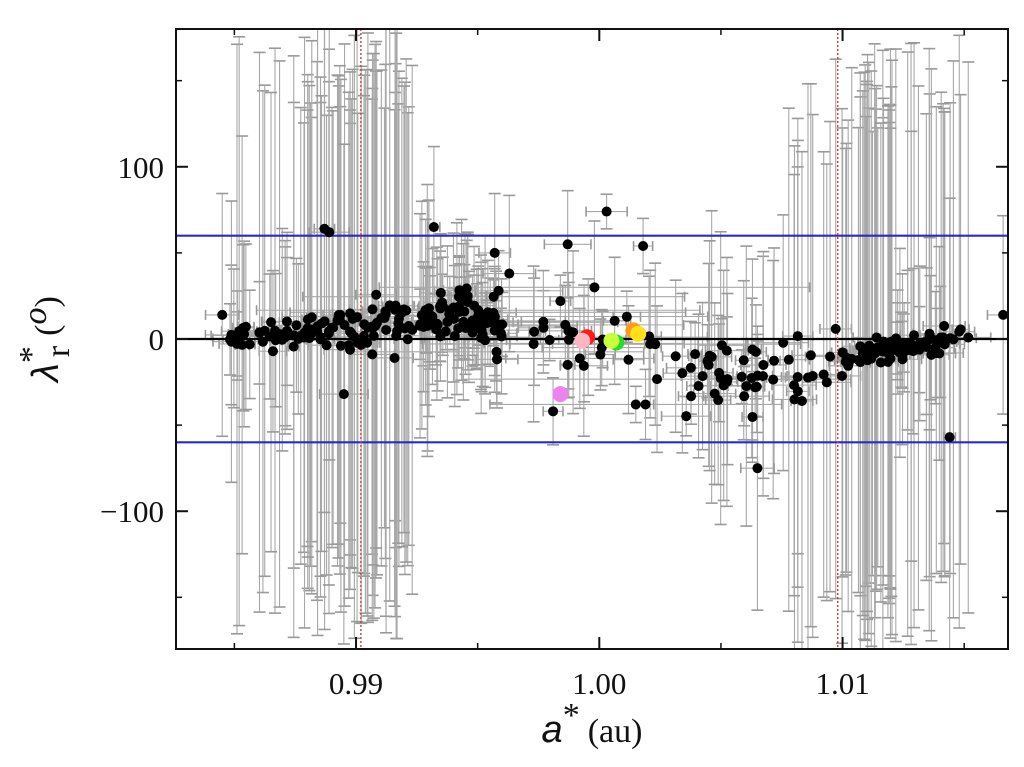 The image size is (1024, 767). What do you see at coordinates (141, 167) in the screenshot?
I see `y-tick-label: 100` at bounding box center [141, 167].